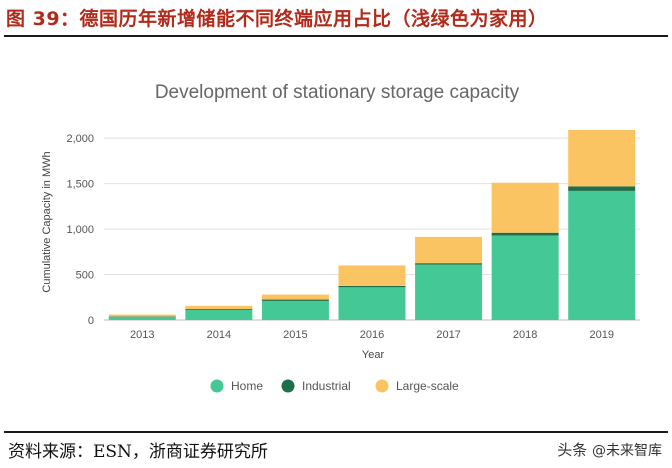 The height and width of the screenshot is (468, 672). Describe the element at coordinates (525, 207) in the screenshot. I see `bar-large-scale-2018` at that location.